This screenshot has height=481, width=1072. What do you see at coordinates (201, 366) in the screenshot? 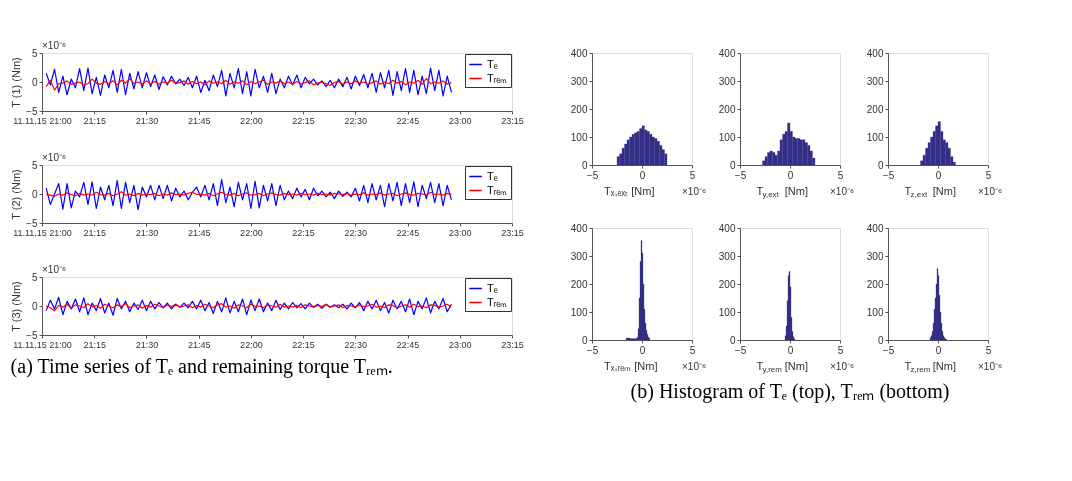
I see `text: (a) Time series of Tₑ and remaining torque Tᵣₑₘ.` at bounding box center [201, 366].